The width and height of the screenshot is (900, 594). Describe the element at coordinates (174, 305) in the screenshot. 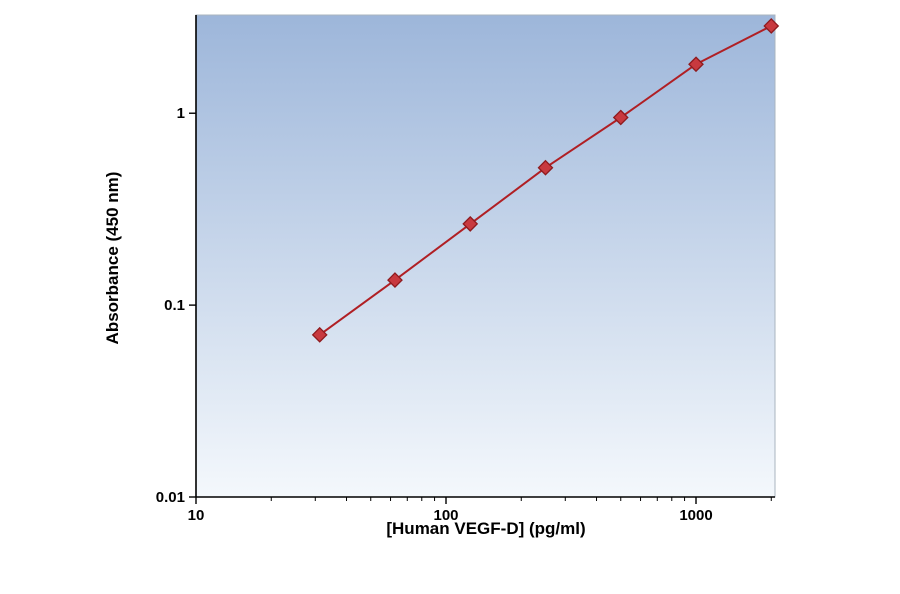

I see `y-axis-tick-label: 0.1` at that location.